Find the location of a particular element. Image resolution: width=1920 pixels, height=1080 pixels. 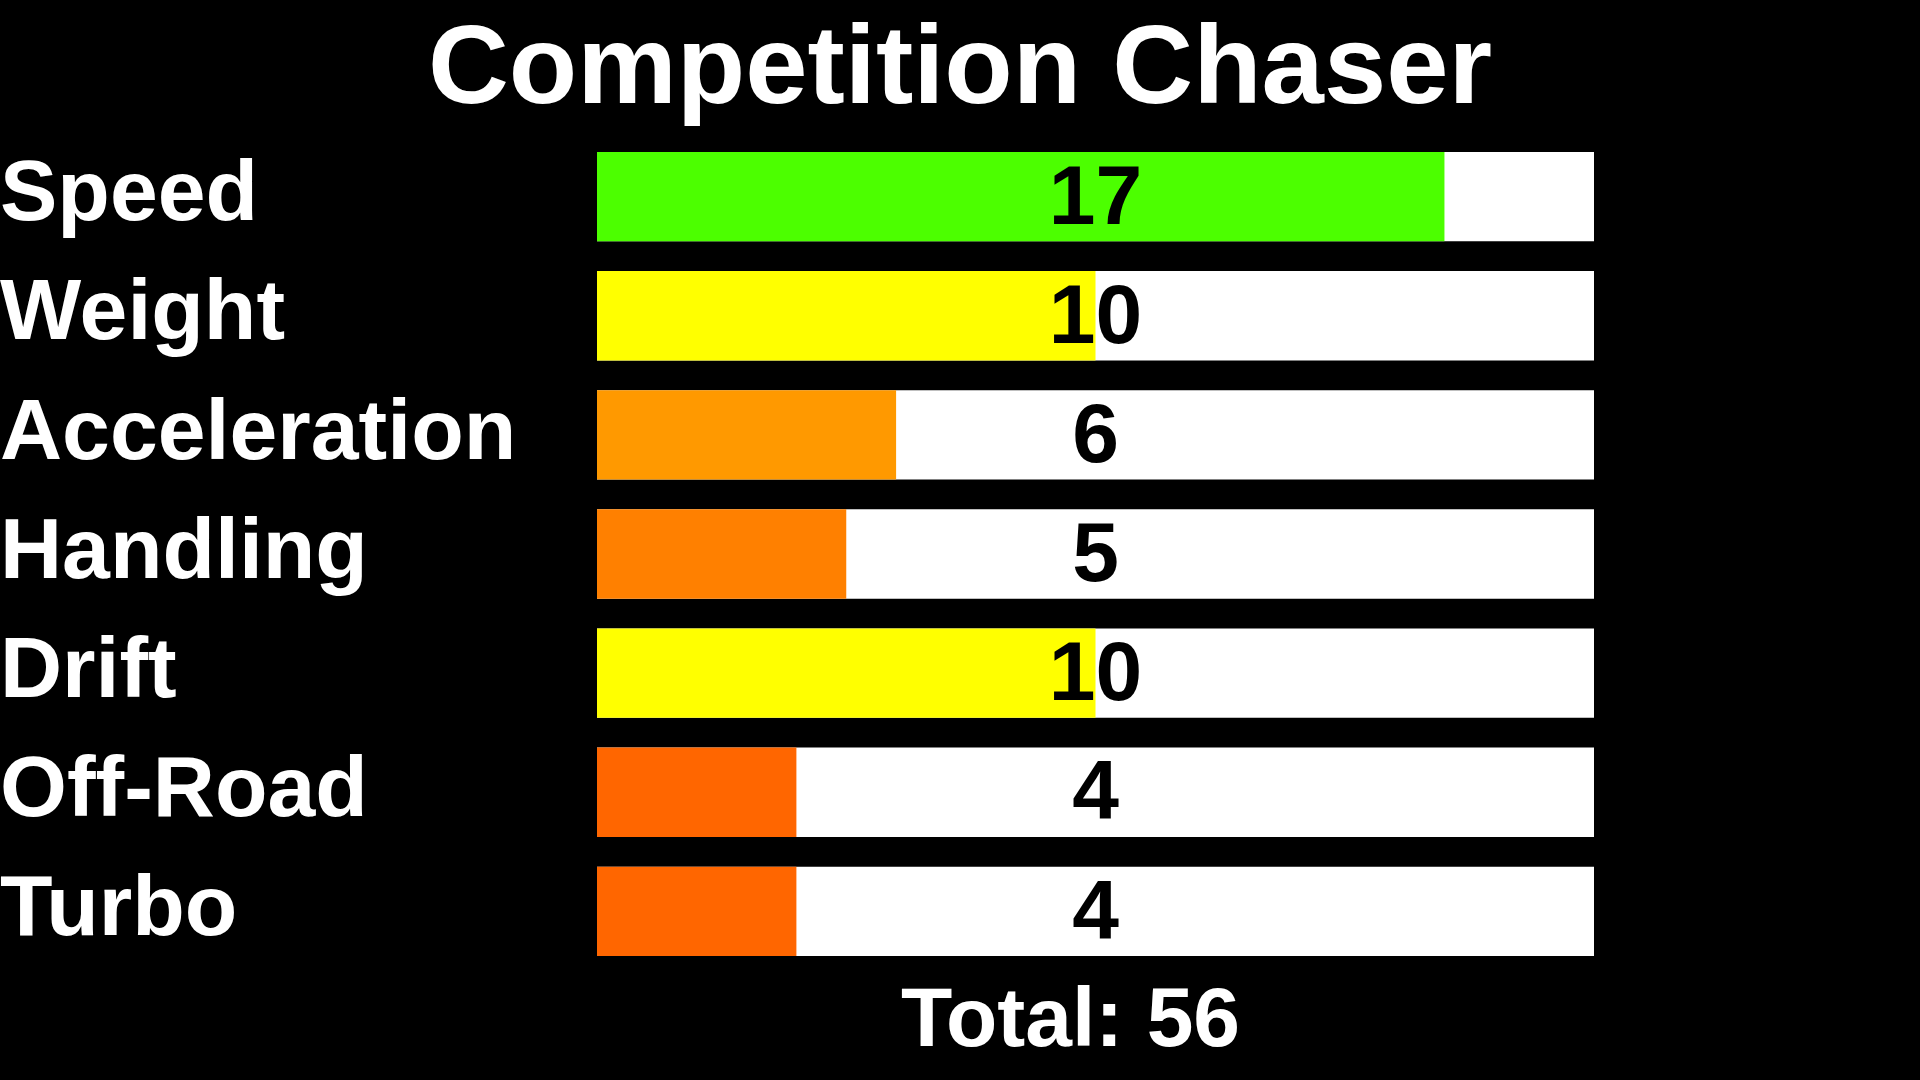

y-tick-label: Weight is located at coordinates (143, 309).